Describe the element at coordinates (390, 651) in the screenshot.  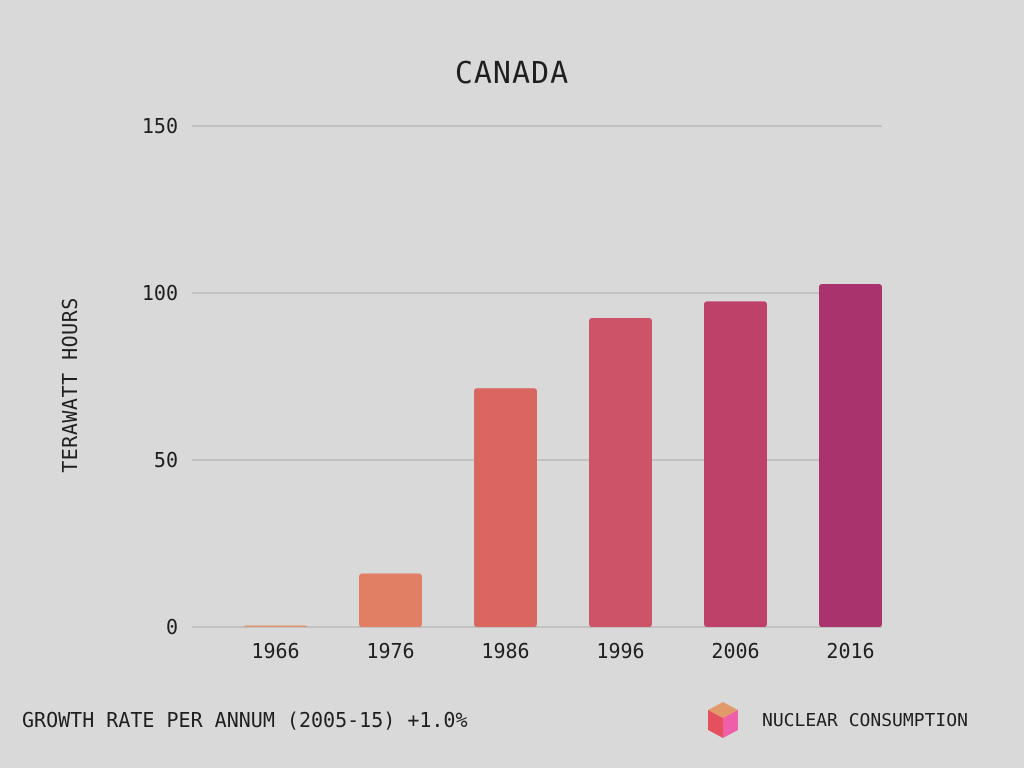
I see `x-tick-label: 1976` at that location.